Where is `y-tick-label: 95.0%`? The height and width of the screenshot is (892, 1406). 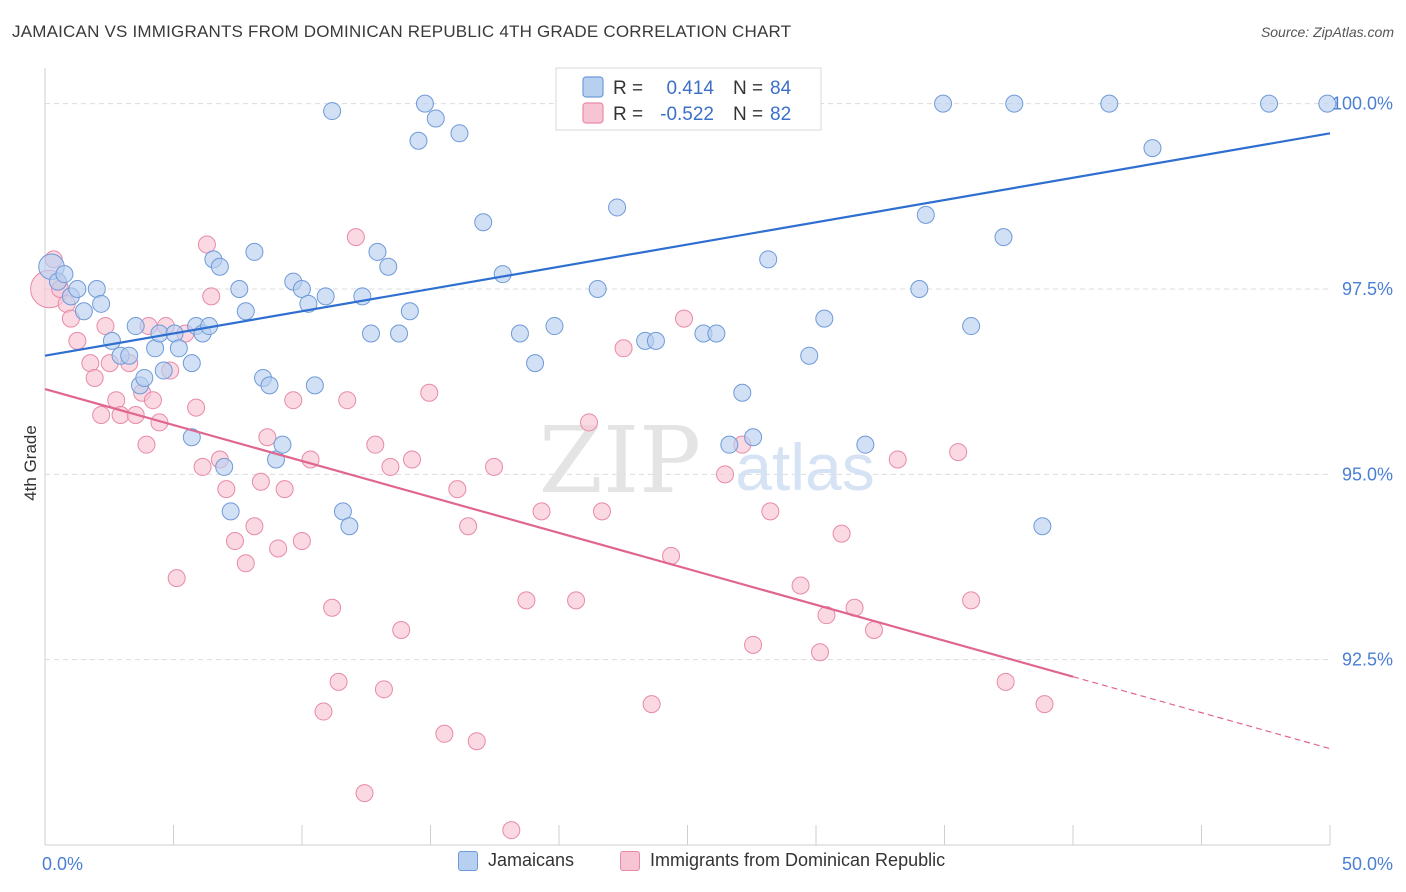 y-tick-label: 95.0% is located at coordinates (1367, 474).